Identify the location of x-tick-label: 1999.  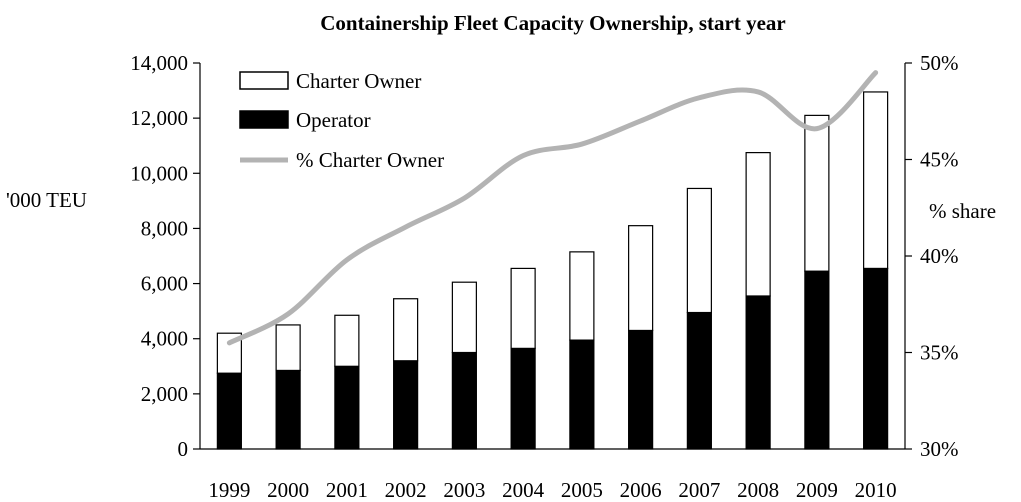
(229, 490).